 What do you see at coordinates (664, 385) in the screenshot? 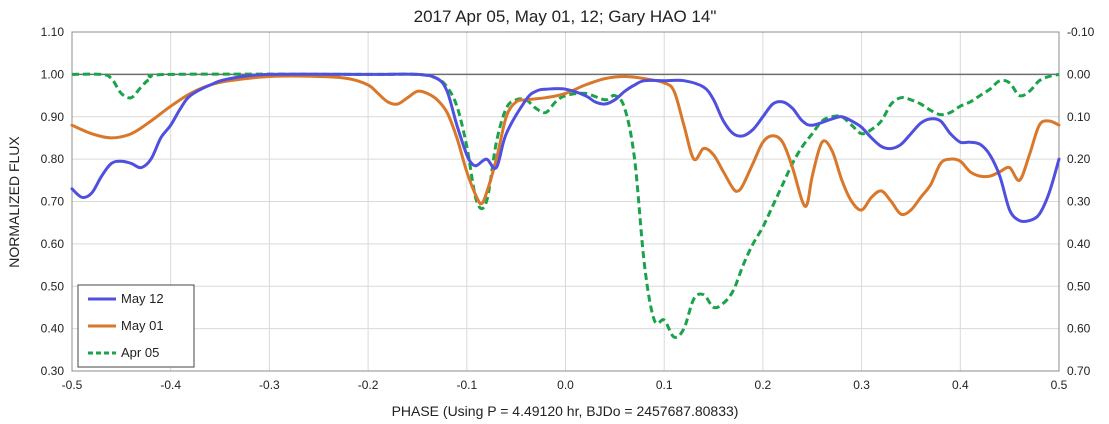
I see `x-tick-label: 0.1` at bounding box center [664, 385].